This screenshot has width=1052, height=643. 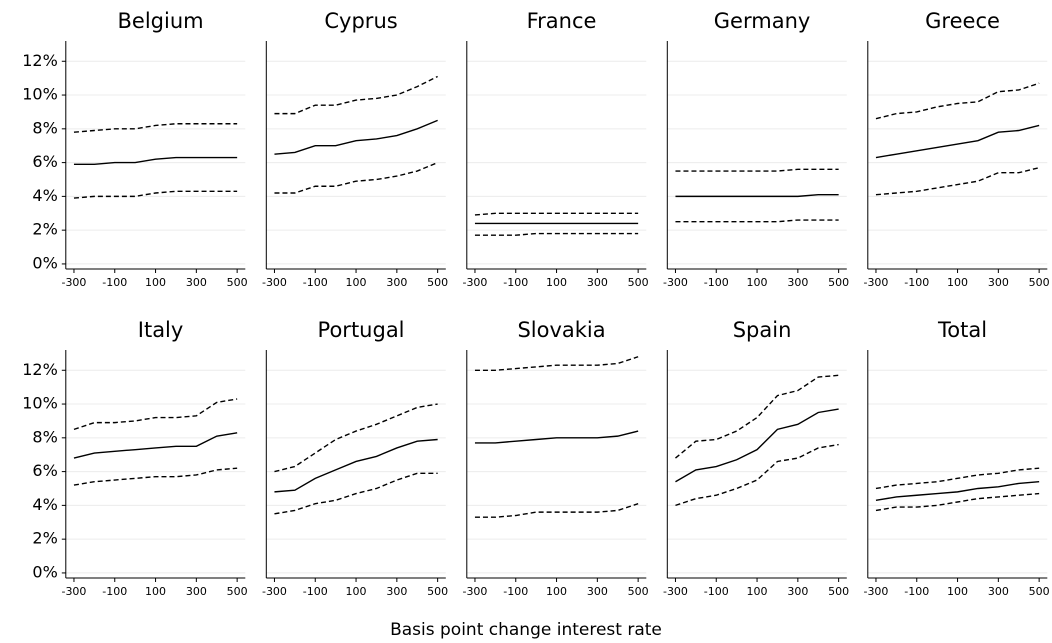 What do you see at coordinates (526, 630) in the screenshot?
I see `x-axis-label: Basis point change interest rate` at bounding box center [526, 630].